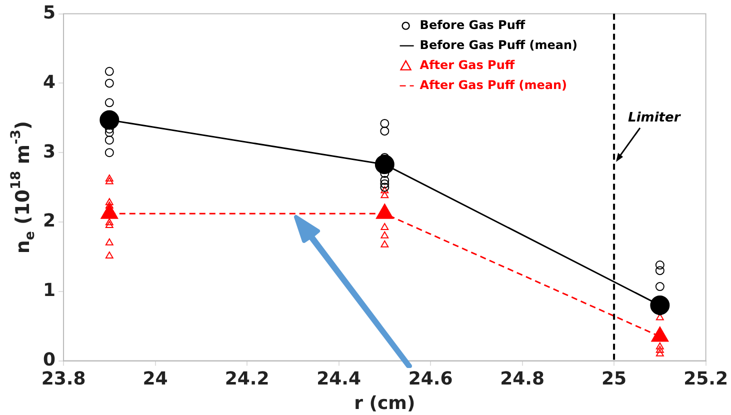 The image size is (731, 415). Describe the element at coordinates (430, 379) in the screenshot. I see `x-tick-label: 24.6` at that location.